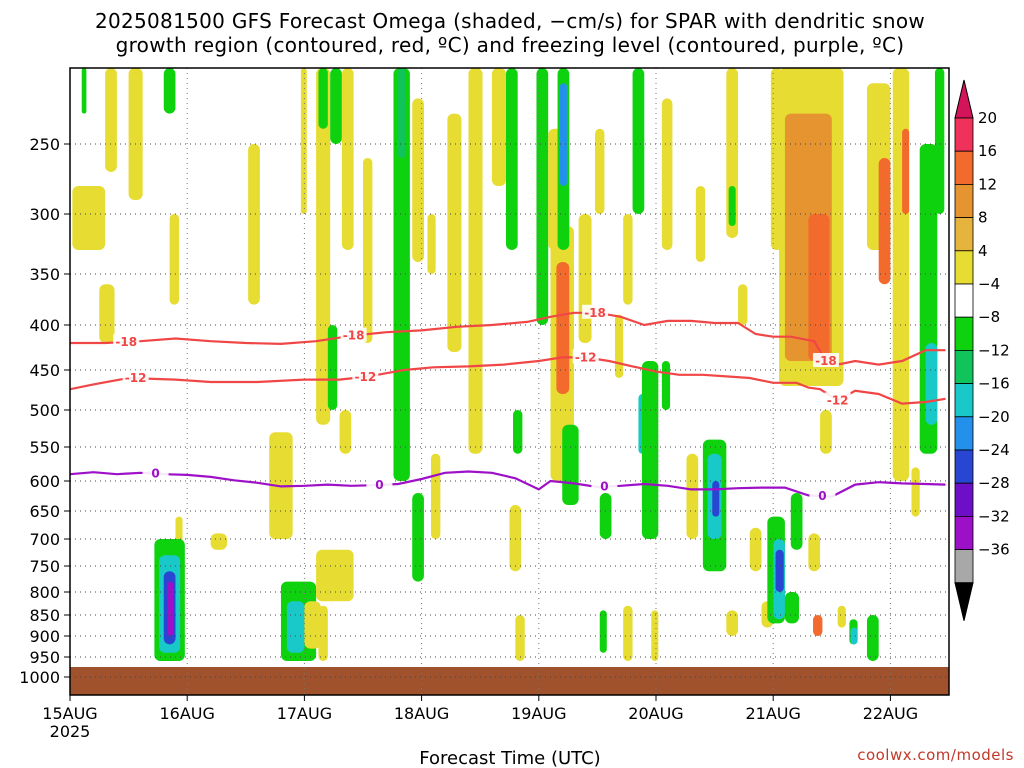 The image size is (1024, 768). What do you see at coordinates (44, 481) in the screenshot?
I see `y-tick-label-600: 600` at bounding box center [44, 481].